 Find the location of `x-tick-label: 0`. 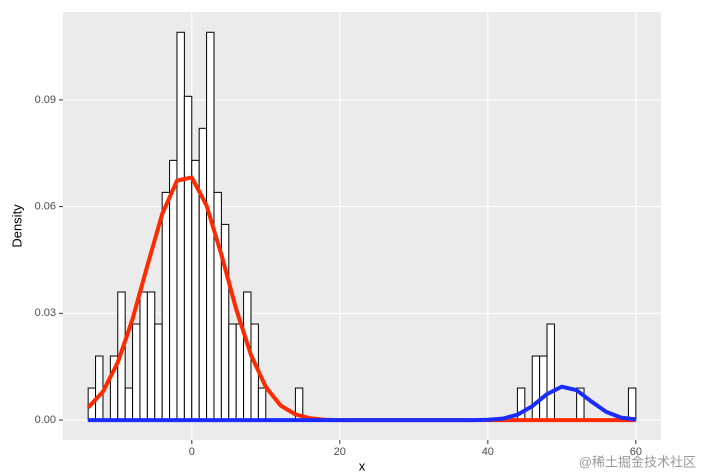

x-tick-label: 0 is located at coordinates (192, 452).